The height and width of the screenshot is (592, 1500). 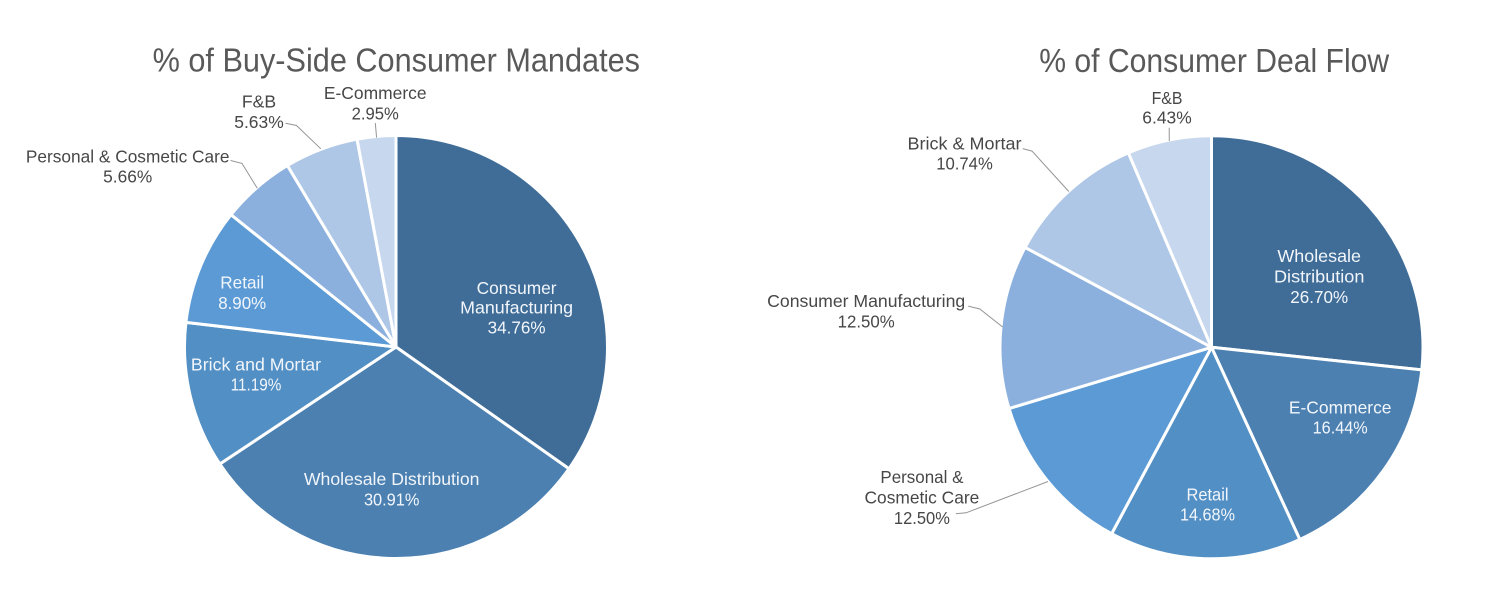 I want to click on svg-text: 5.63%, so click(x=259, y=122).